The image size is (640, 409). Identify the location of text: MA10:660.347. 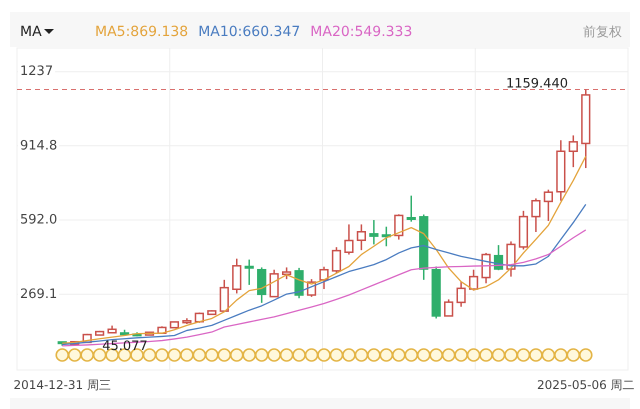
(249, 32).